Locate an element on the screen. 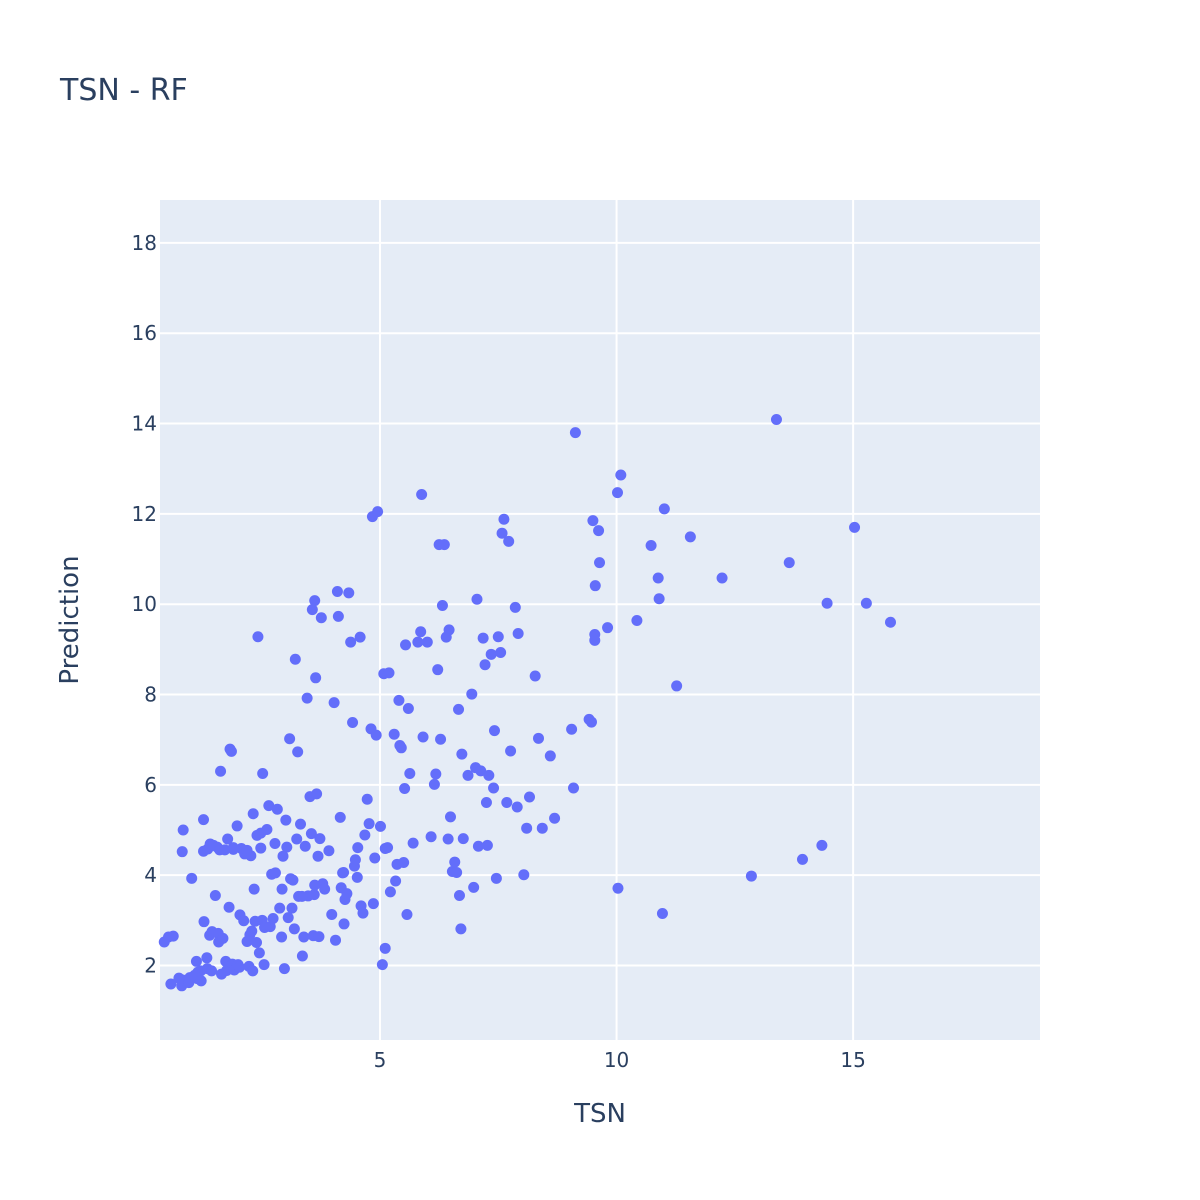 The height and width of the screenshot is (1200, 1200). chart-title: TSN - RF is located at coordinates (123, 90).